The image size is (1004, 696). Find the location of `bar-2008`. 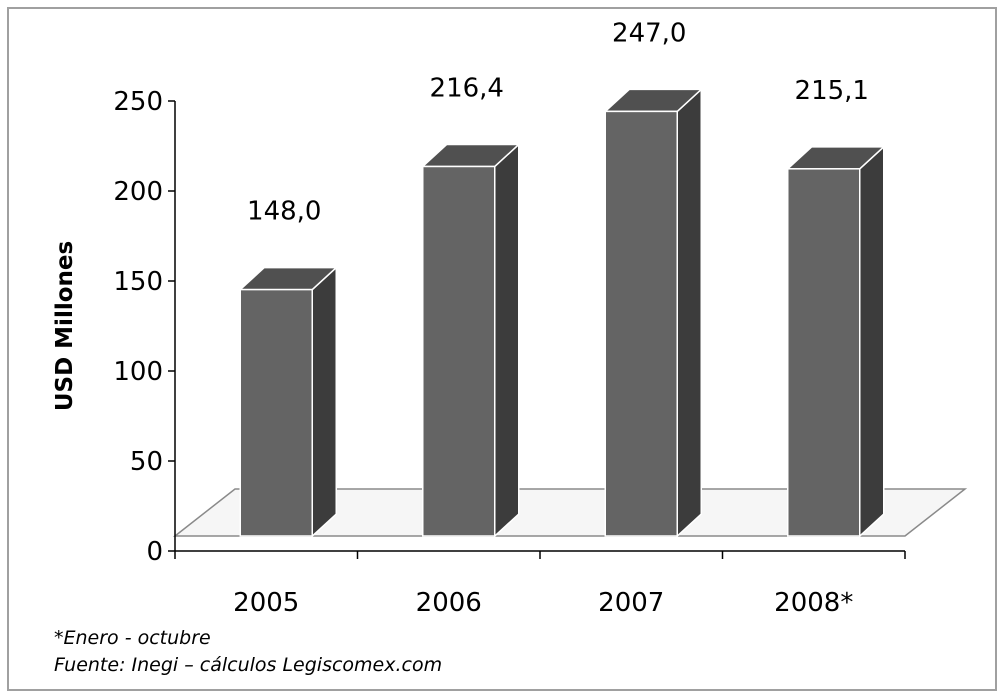

bar-2008 is located at coordinates (835, 341).